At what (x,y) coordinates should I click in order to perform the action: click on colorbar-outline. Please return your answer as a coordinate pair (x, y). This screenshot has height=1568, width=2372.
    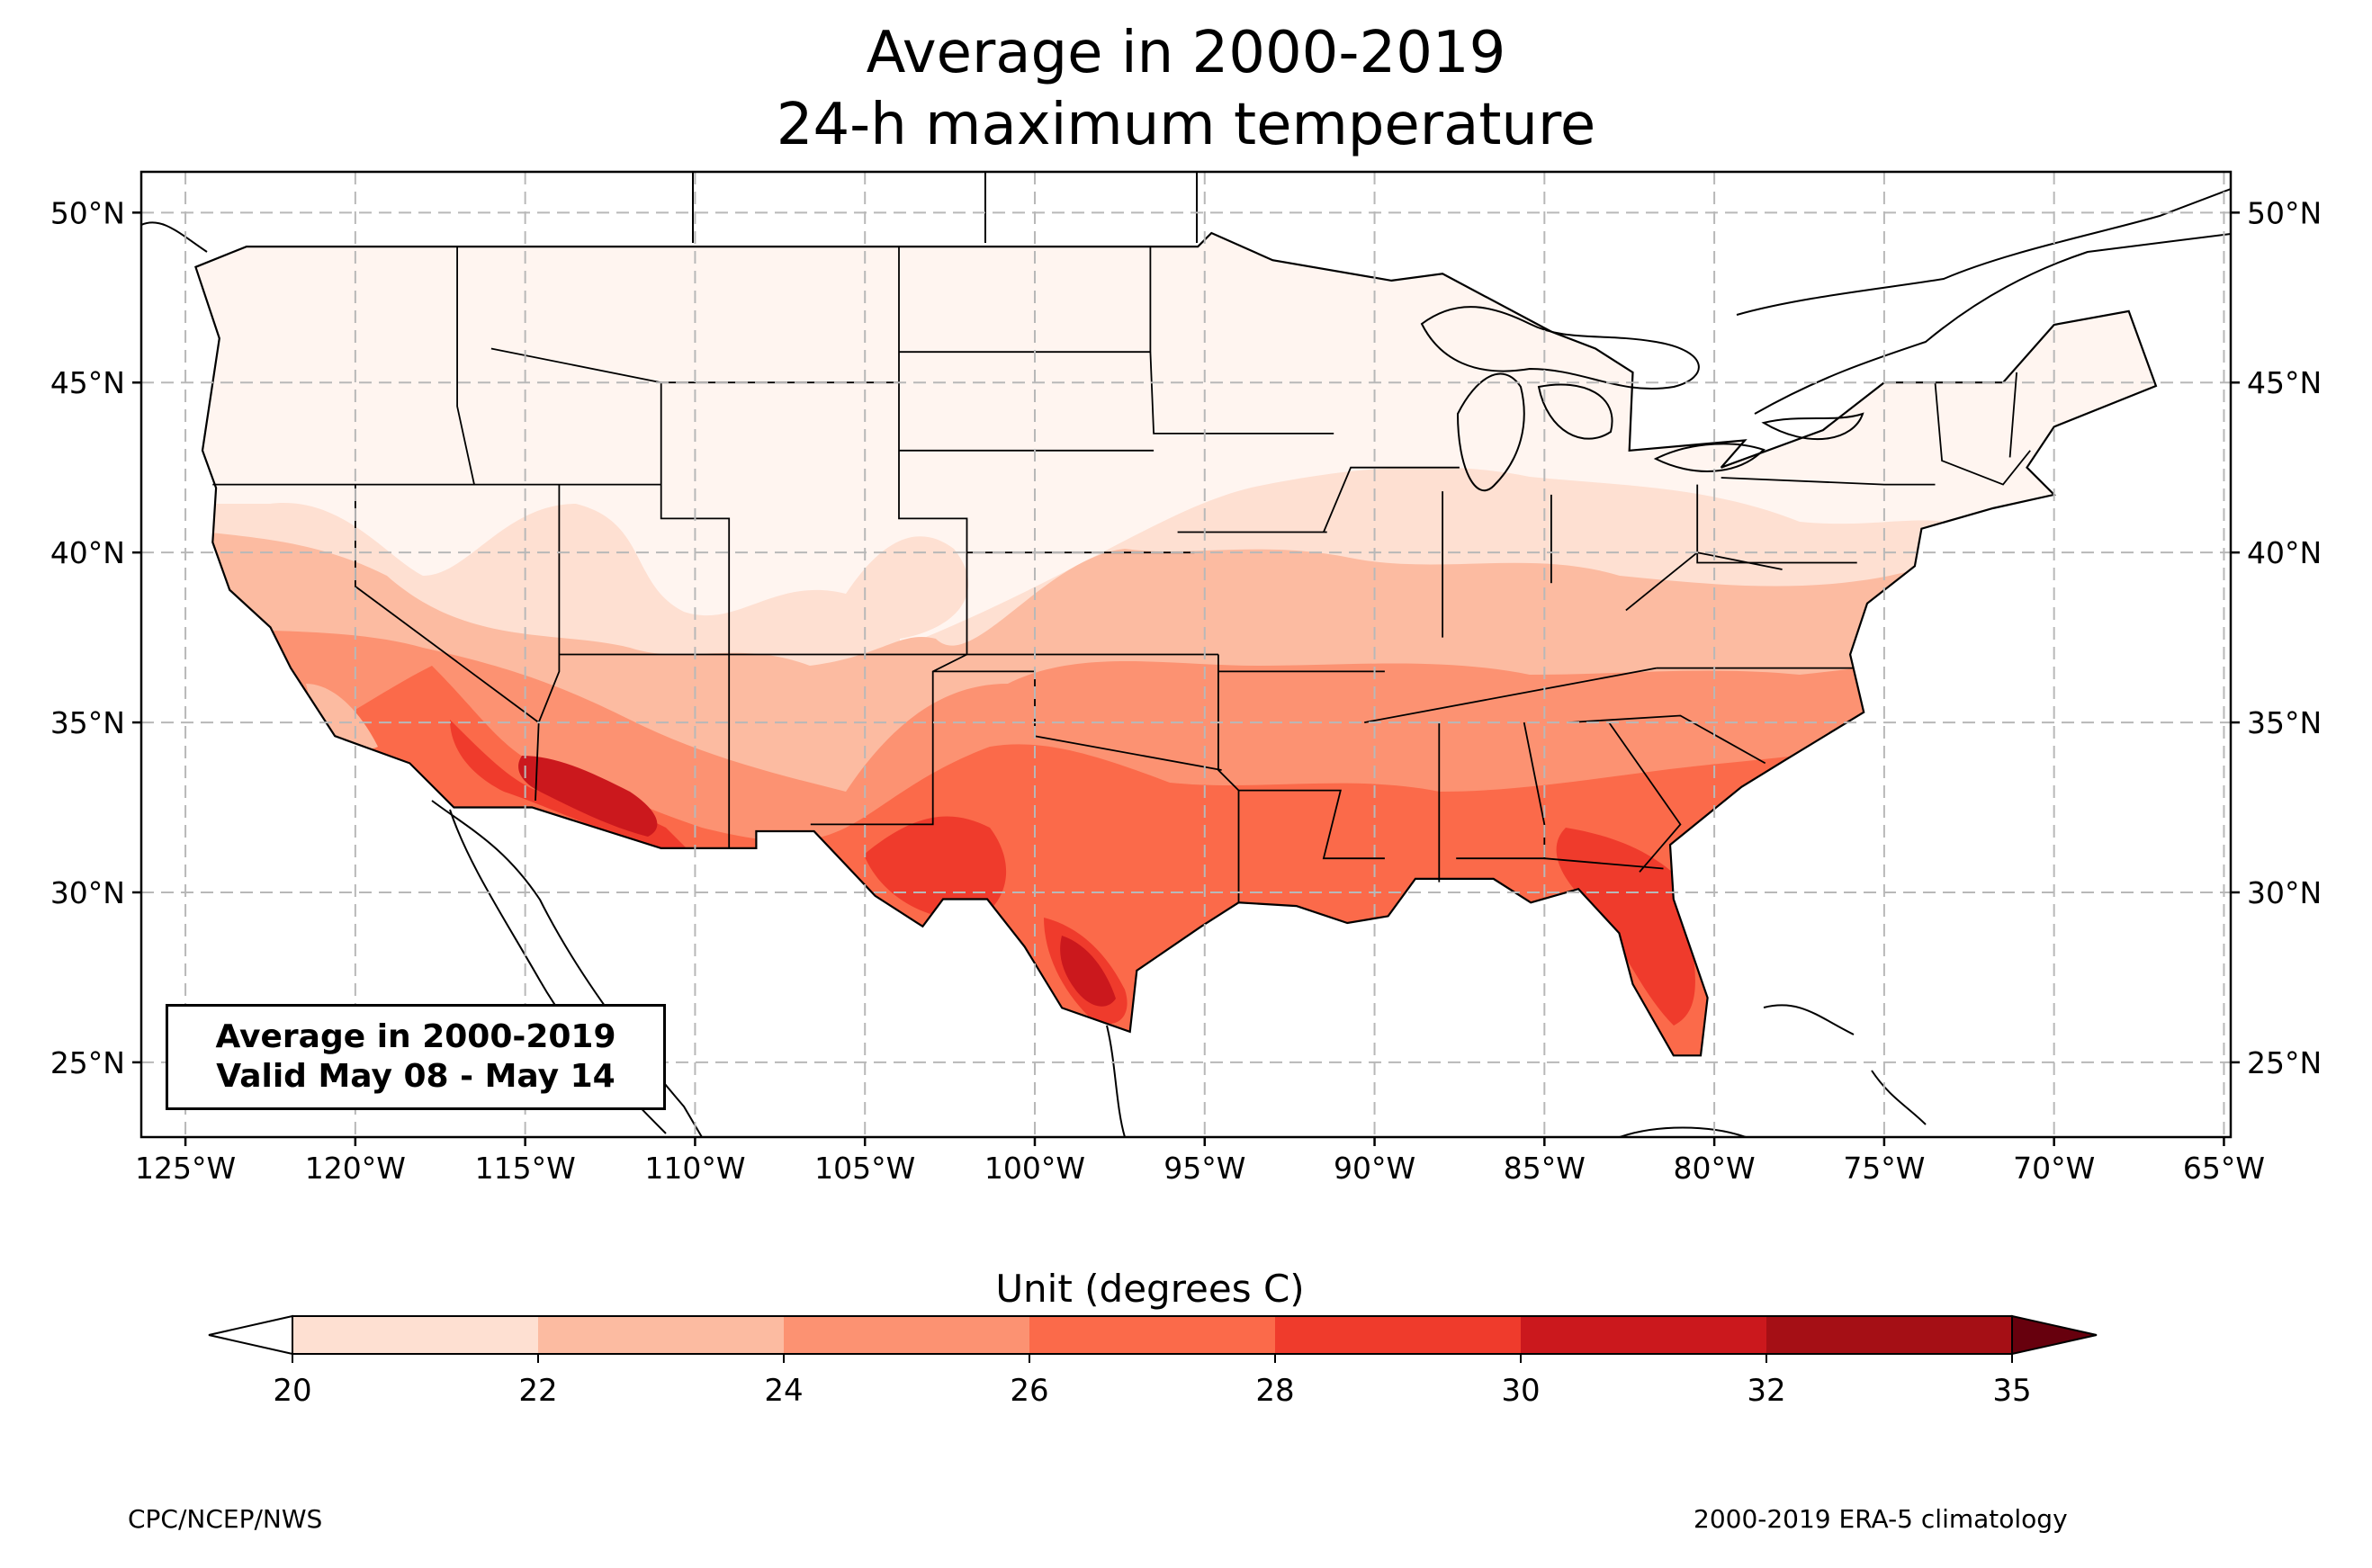
    Looking at the image, I should click on (1152, 1335).